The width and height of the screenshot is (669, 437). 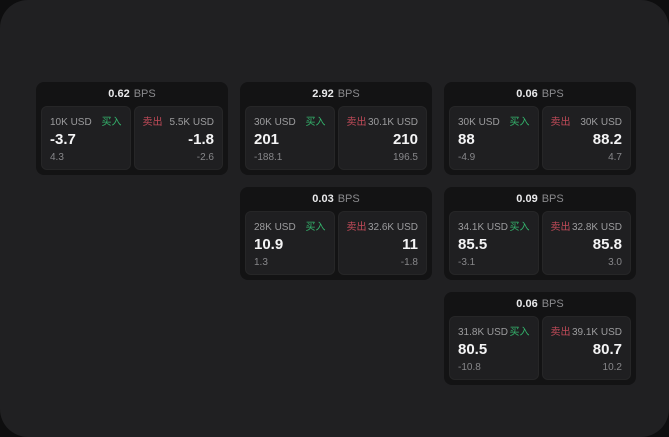 I want to click on sell-size-label: 32.8K USD, so click(x=596, y=227).